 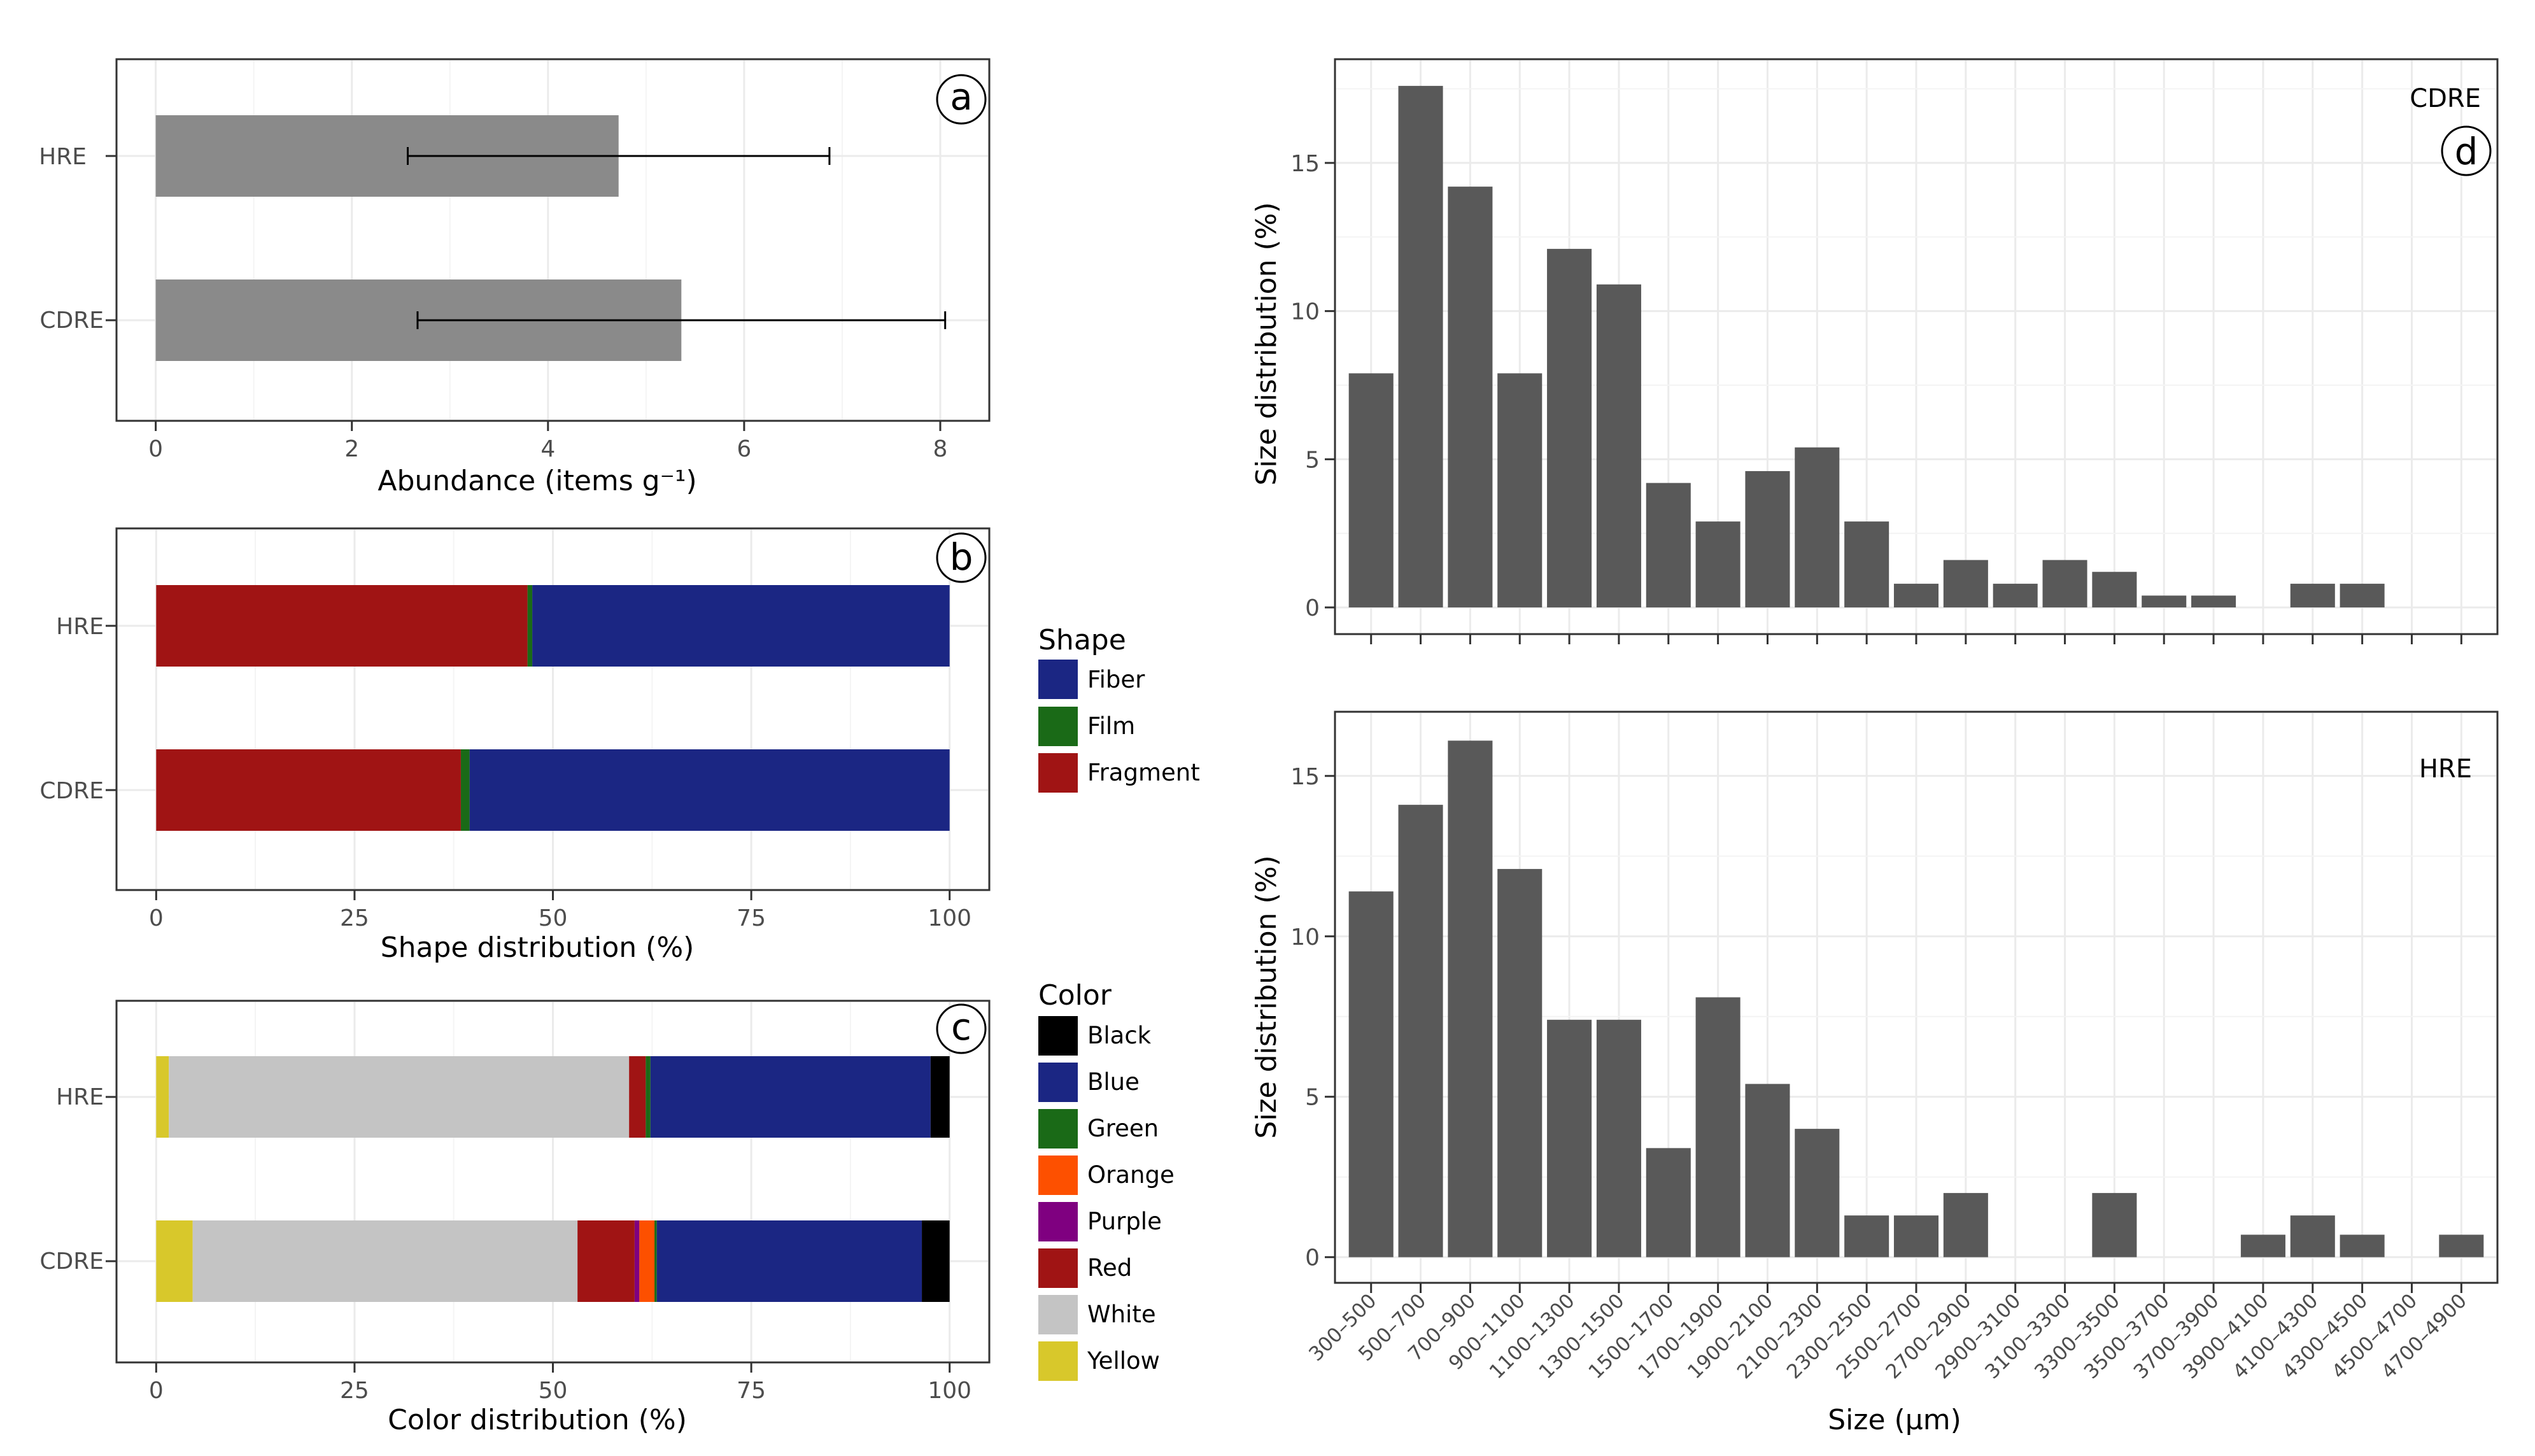 I want to click on panel-d-hre-title: HRE, so click(x=2445, y=769).